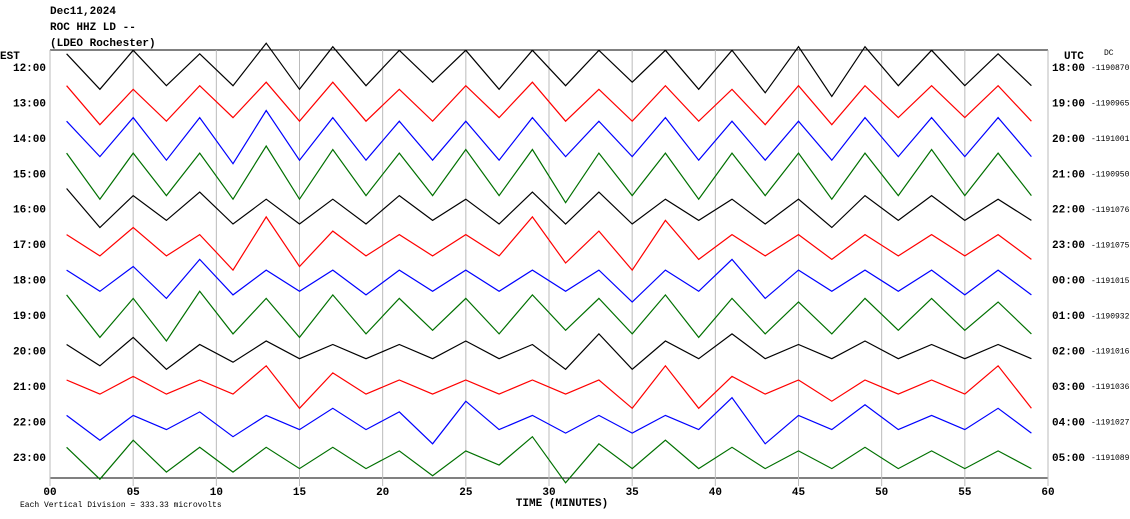 Image resolution: width=1130 pixels, height=519 pixels. I want to click on x-tick-label: 05, so click(134, 493).